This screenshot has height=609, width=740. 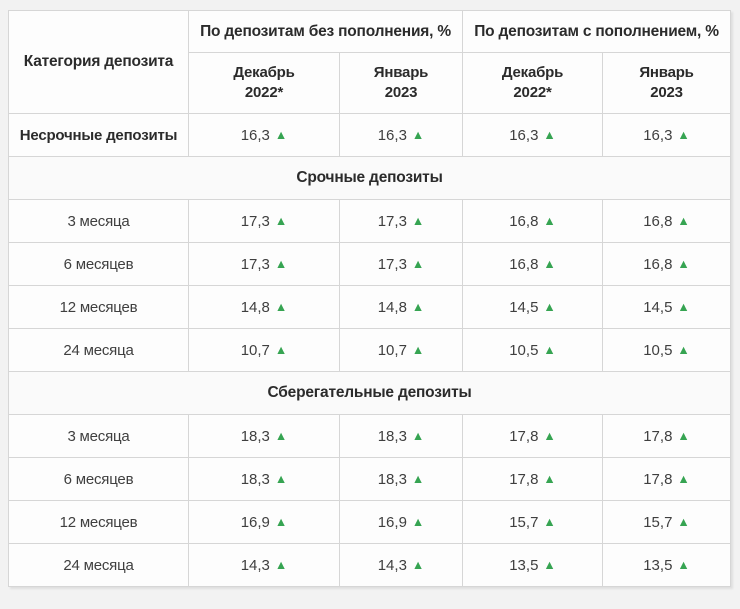 What do you see at coordinates (667, 83) in the screenshot?
I see `month-header-jan-2023-topup: Январь 2023` at bounding box center [667, 83].